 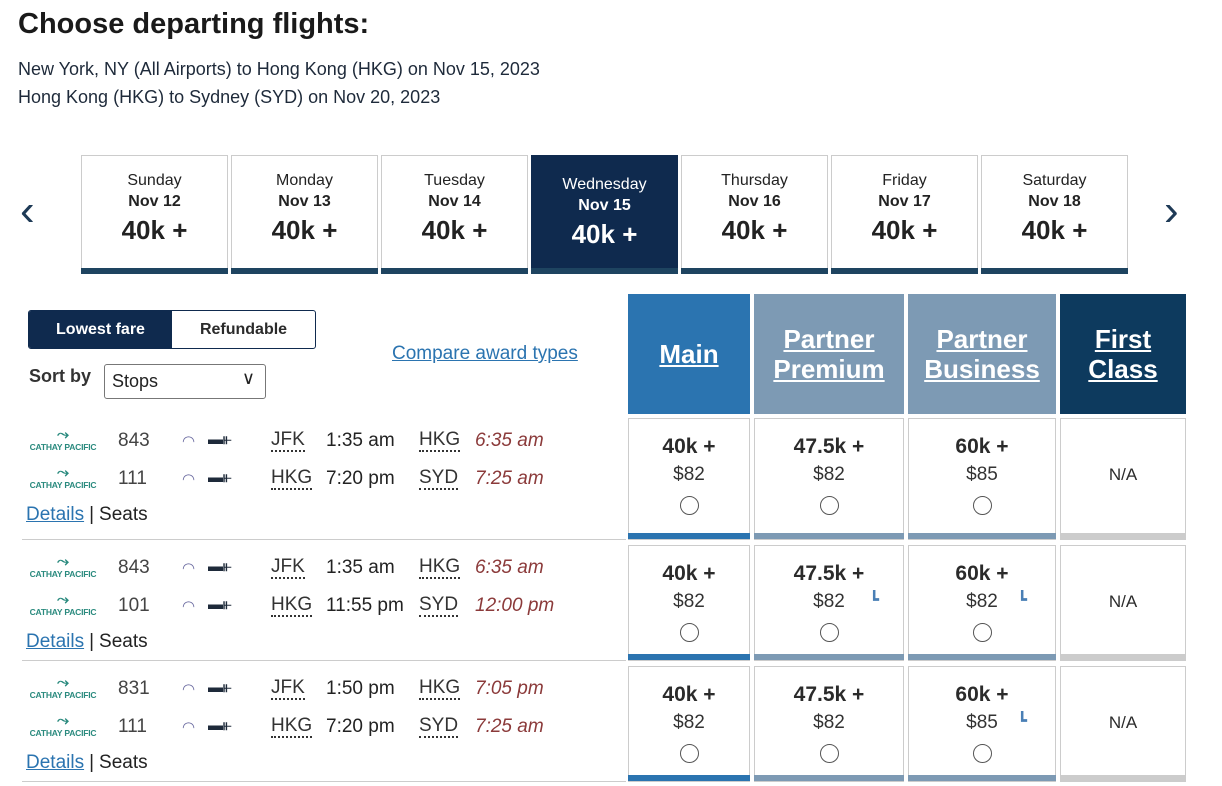 I want to click on fare-cell-partner-business: 60k + $82 ┗, so click(x=982, y=603).